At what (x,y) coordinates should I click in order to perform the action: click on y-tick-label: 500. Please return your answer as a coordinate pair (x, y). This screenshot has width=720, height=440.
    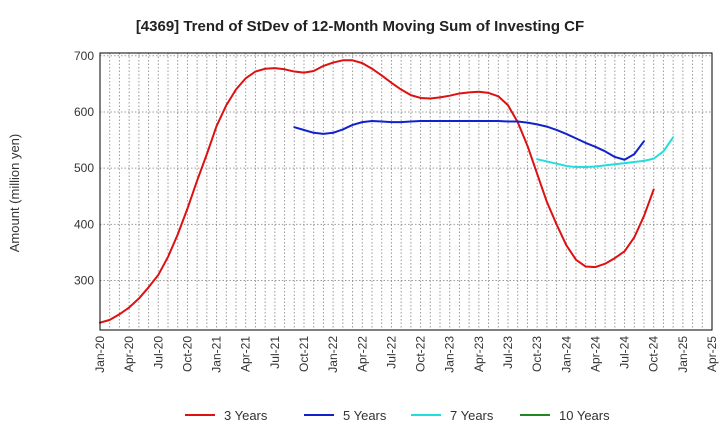
    Looking at the image, I should click on (84, 168).